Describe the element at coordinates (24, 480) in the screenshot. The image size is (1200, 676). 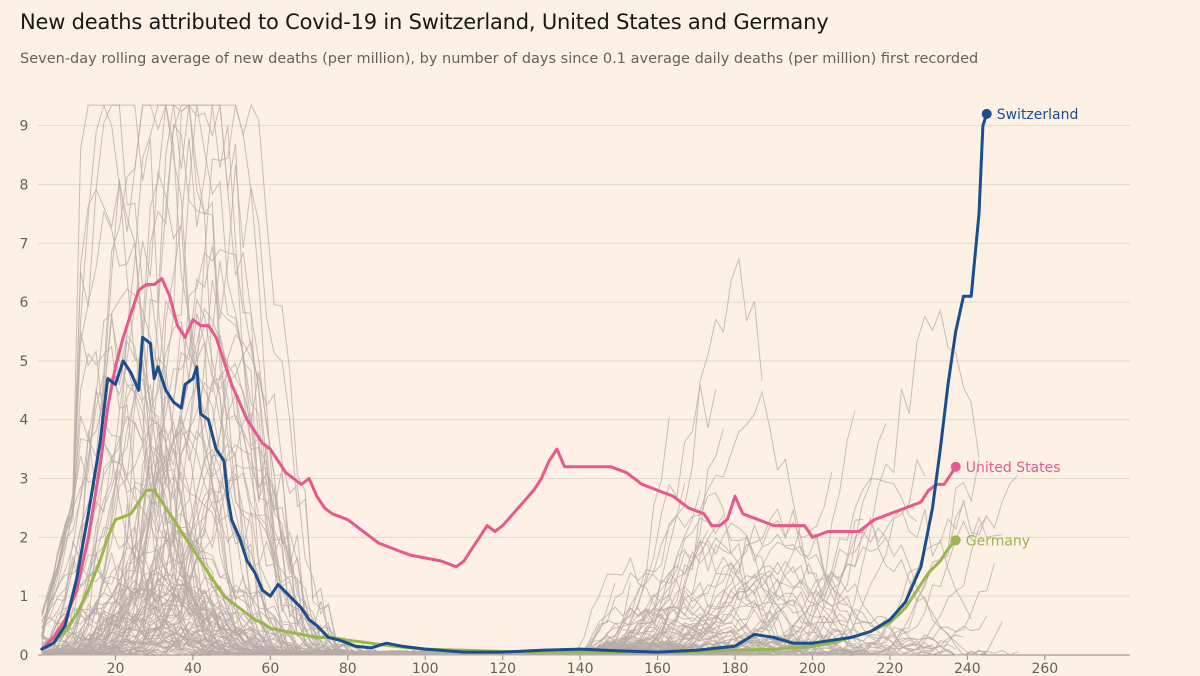
I see `y-tick-label: 3` at that location.